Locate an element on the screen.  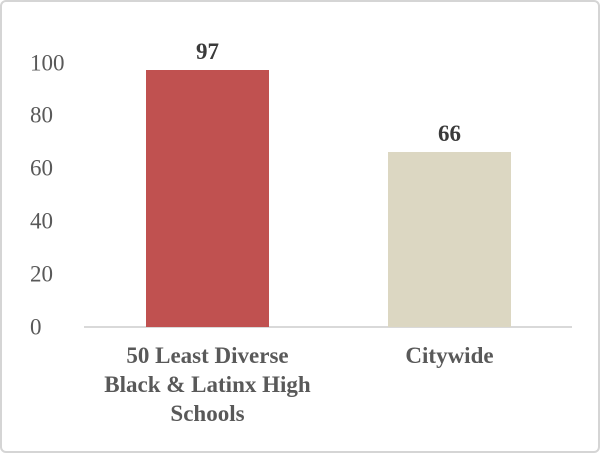
y-axis-tick-label: 80 is located at coordinates (41, 115).